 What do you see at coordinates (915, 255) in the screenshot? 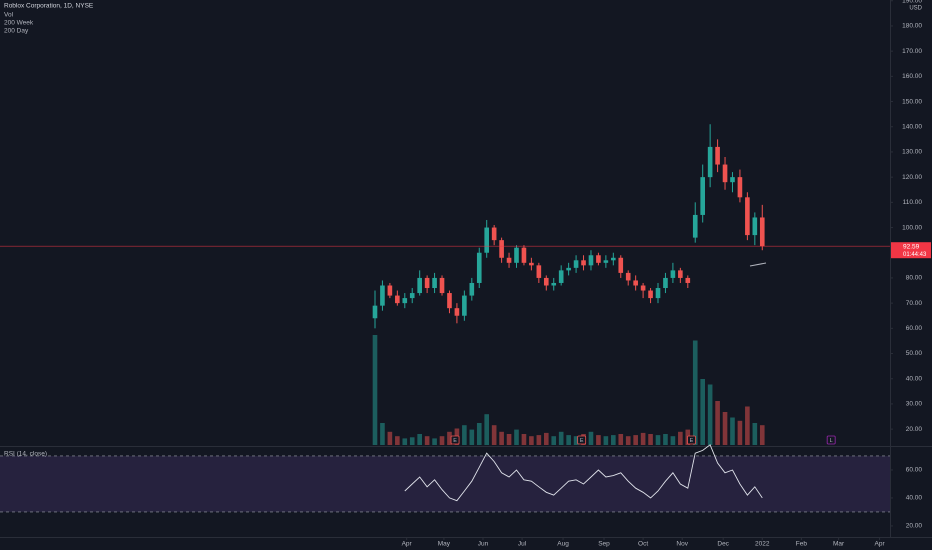
I see `countdown-label: 01:44:43` at bounding box center [915, 255].